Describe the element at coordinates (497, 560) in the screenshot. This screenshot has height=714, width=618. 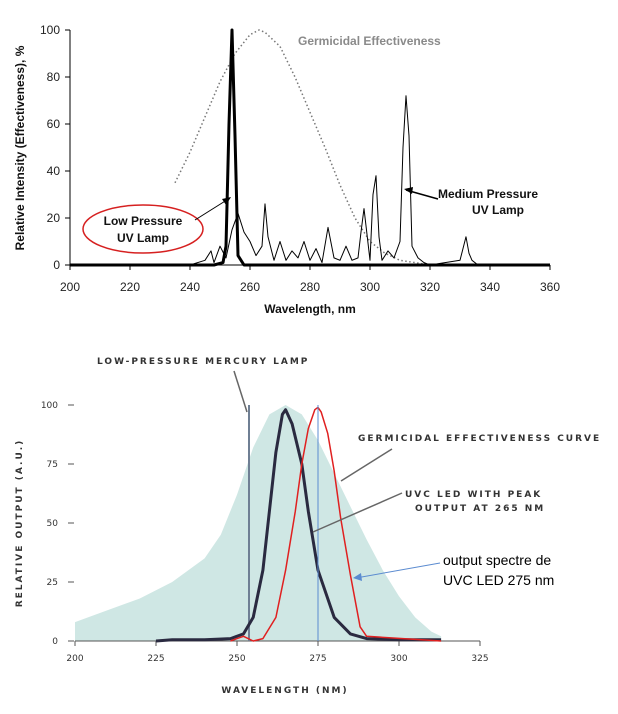
I see `c2-uvc275-label-line1: output spectre de` at that location.